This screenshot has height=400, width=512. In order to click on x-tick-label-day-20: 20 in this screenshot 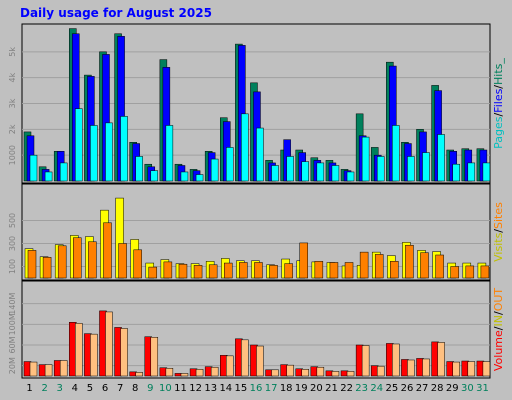, I will do `click(316, 388)`.